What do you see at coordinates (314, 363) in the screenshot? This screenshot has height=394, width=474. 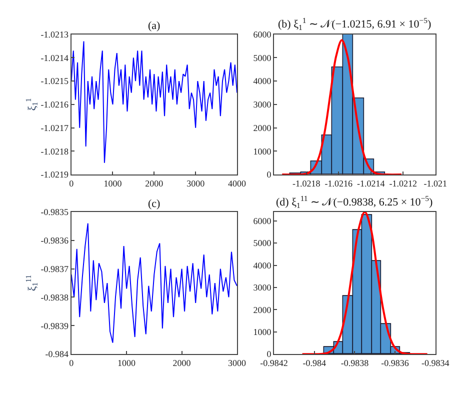 I see `x-tick-label: -0.984` at bounding box center [314, 363].